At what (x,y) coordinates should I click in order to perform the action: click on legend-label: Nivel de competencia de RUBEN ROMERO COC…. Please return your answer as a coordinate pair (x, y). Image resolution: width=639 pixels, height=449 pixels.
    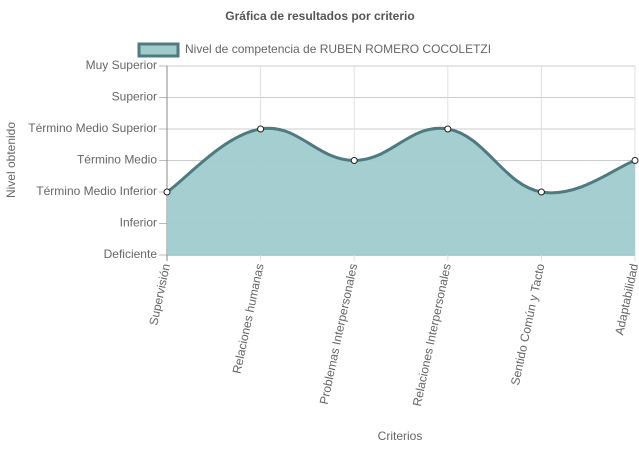
    Looking at the image, I should click on (338, 49).